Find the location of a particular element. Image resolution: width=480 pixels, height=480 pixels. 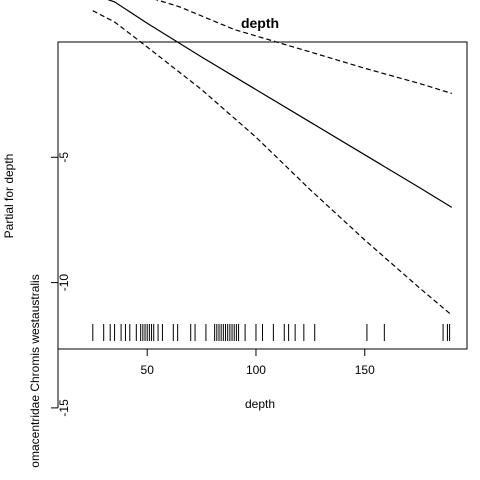

chart-title: depth is located at coordinates (260, 23).